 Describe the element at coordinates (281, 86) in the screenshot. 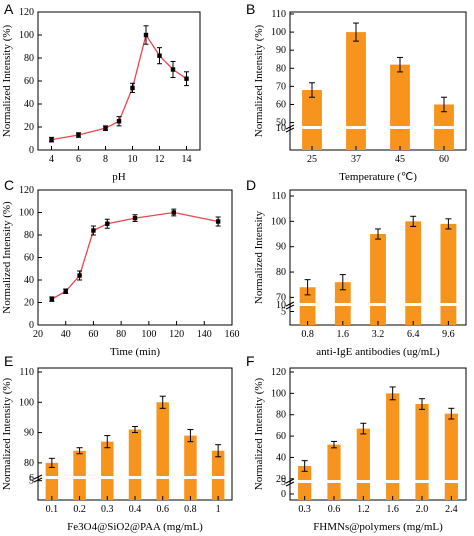

I see `y-tick-label: 70` at that location.